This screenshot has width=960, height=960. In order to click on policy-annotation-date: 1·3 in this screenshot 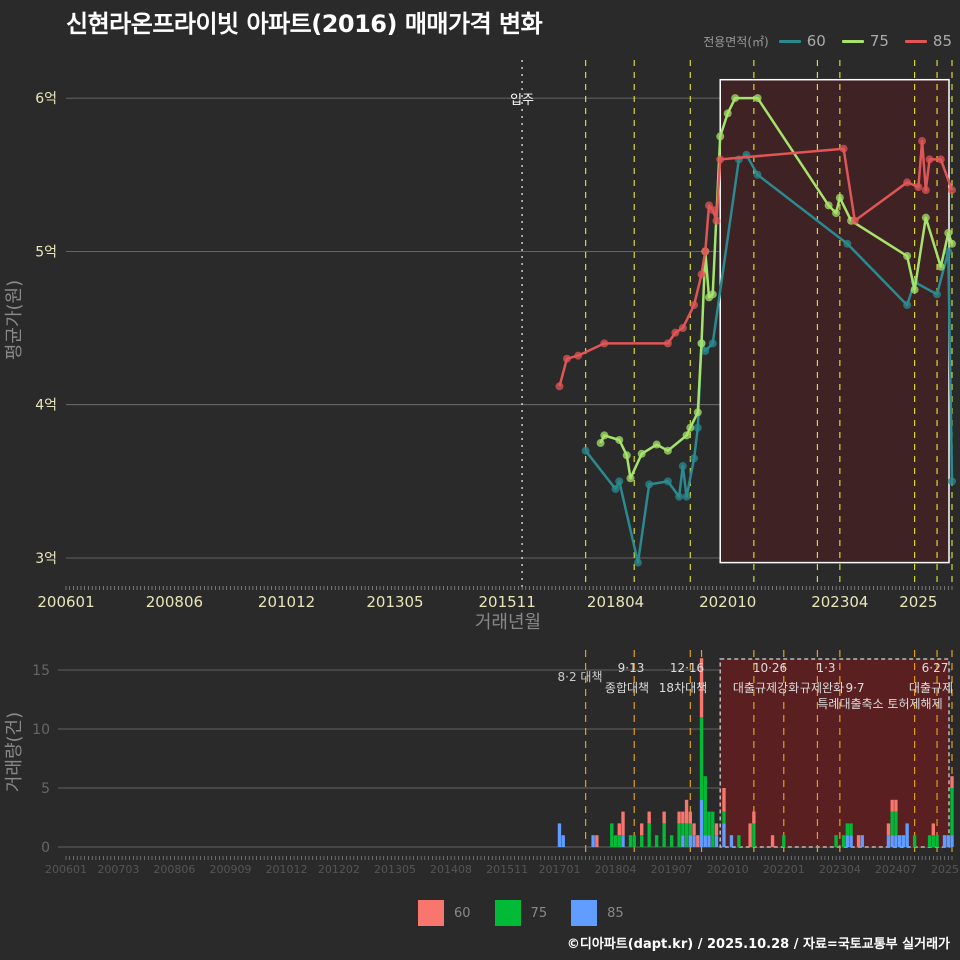, I will do `click(825, 668)`.